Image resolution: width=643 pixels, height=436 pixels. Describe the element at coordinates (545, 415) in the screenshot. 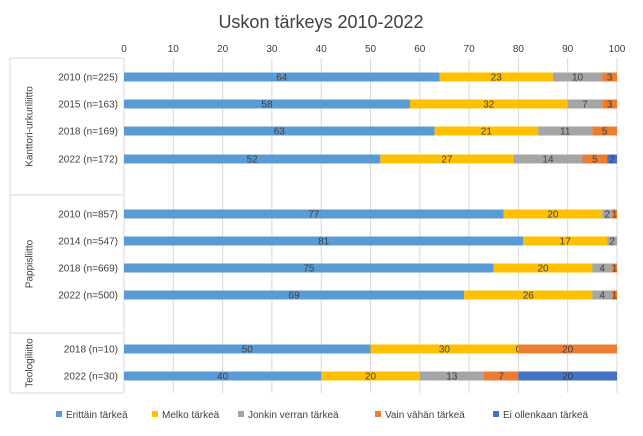

I see `legend-label: Ei ollenkaan tärkeä` at that location.